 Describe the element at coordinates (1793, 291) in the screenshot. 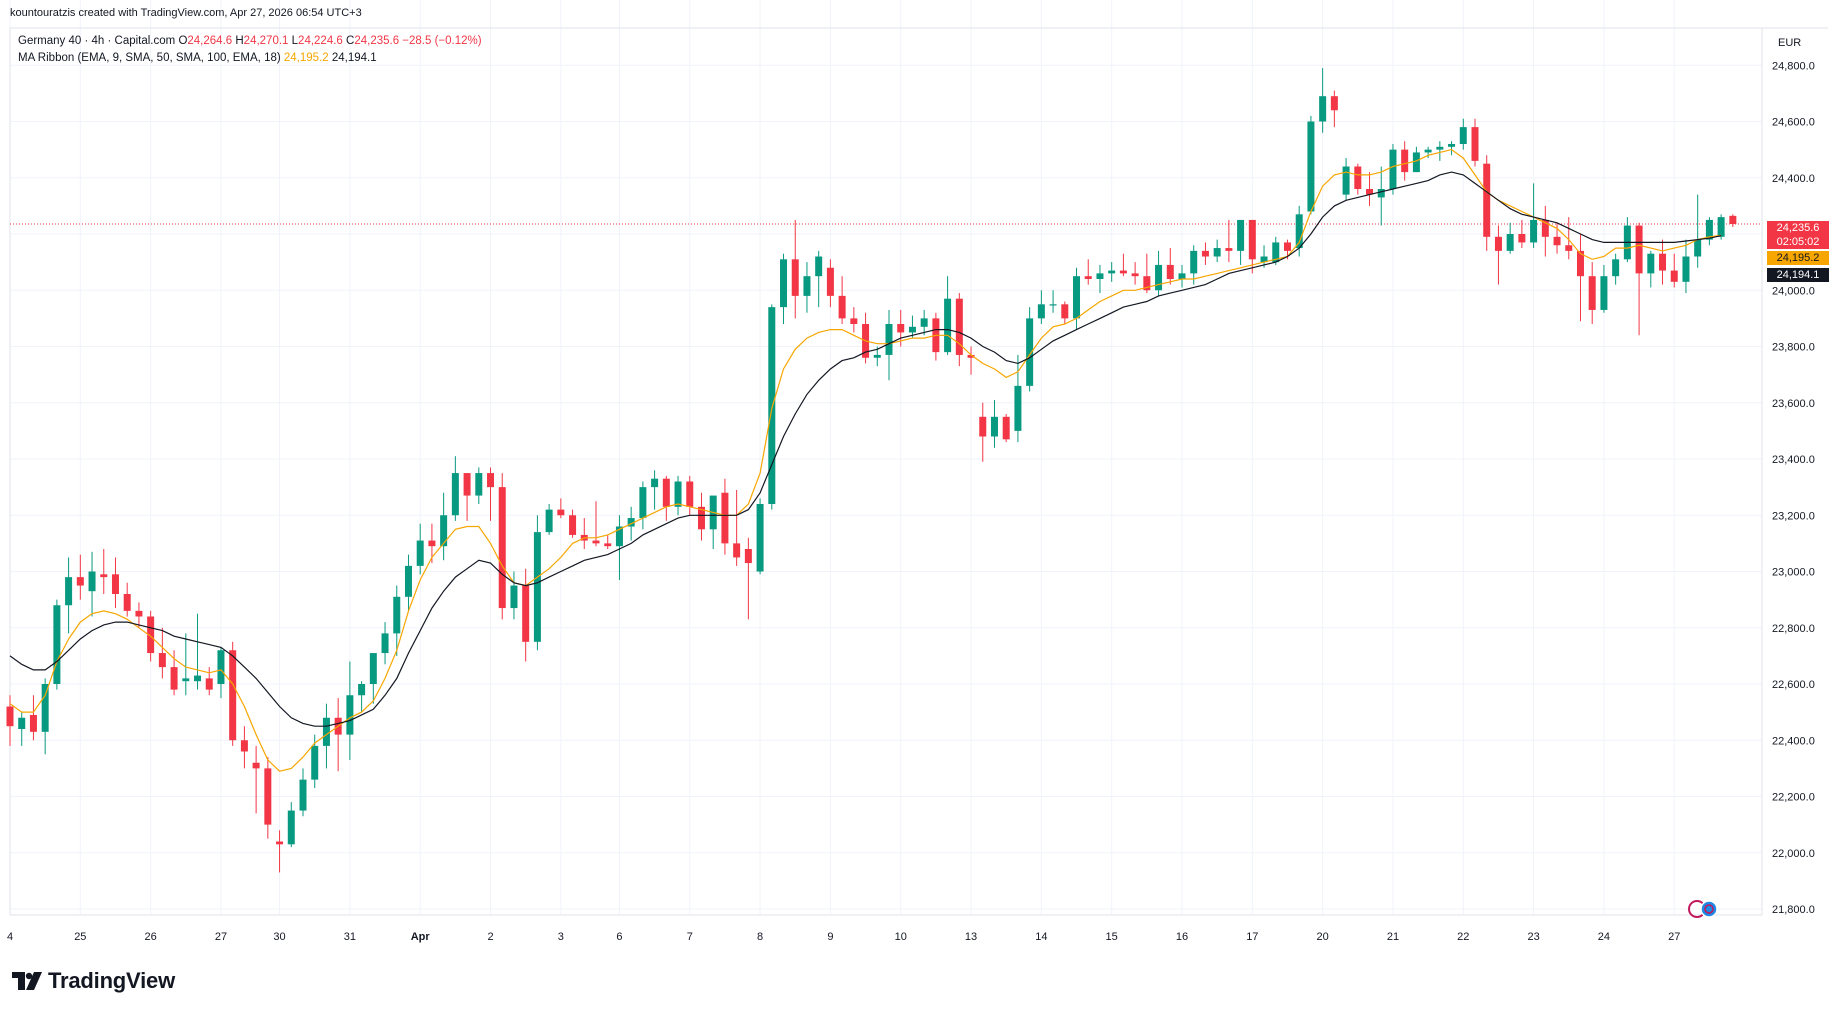

I see `price-tick-label: 24,000.0` at that location.